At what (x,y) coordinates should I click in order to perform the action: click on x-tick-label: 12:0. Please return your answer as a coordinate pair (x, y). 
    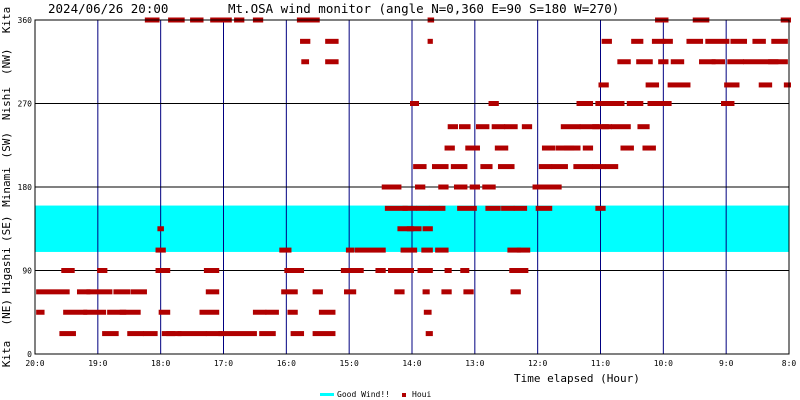
    Looking at the image, I should click on (537, 363).